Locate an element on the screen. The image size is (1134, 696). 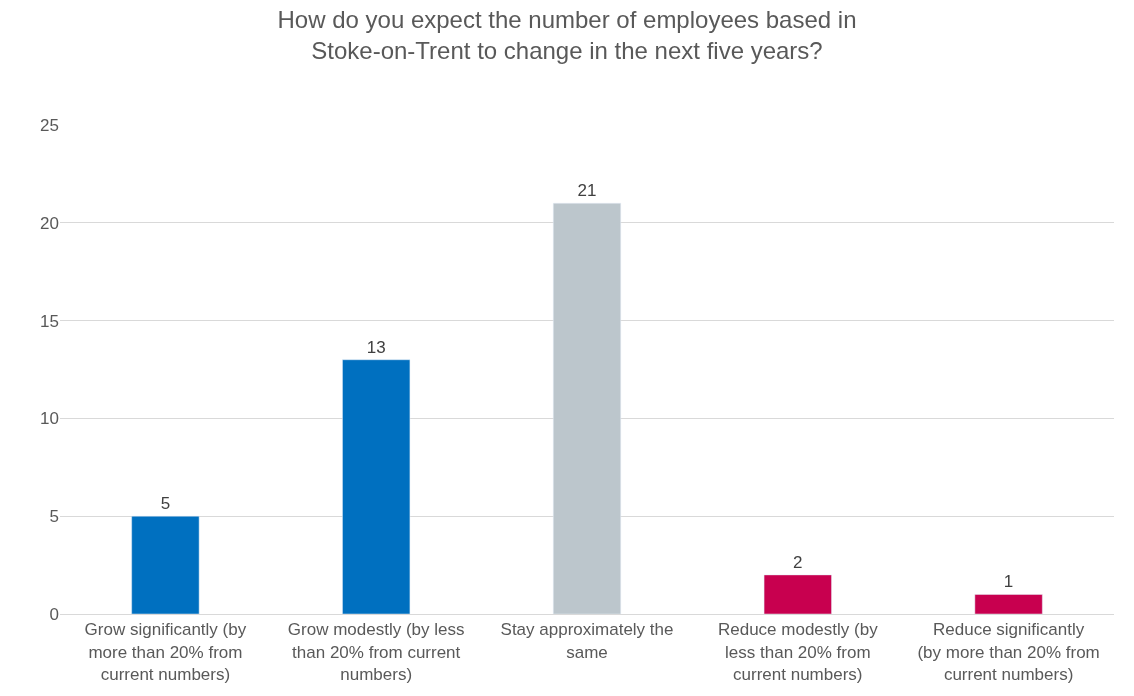
x-tick-label: Reduce significantly (by more than 20% from current numbers) is located at coordinates (1008, 652).